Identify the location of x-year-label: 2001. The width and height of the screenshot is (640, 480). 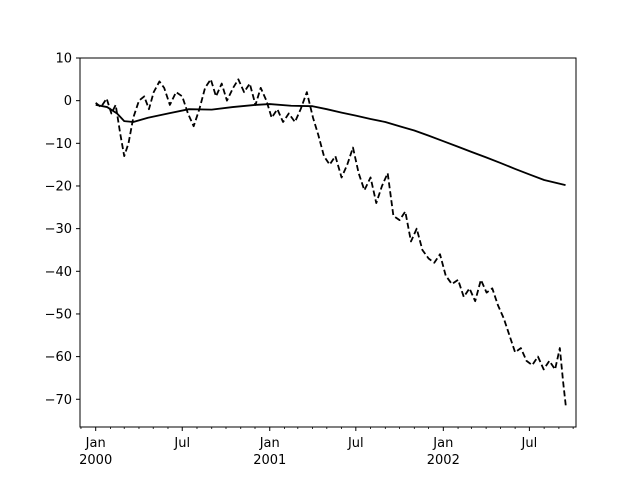
(269, 460).